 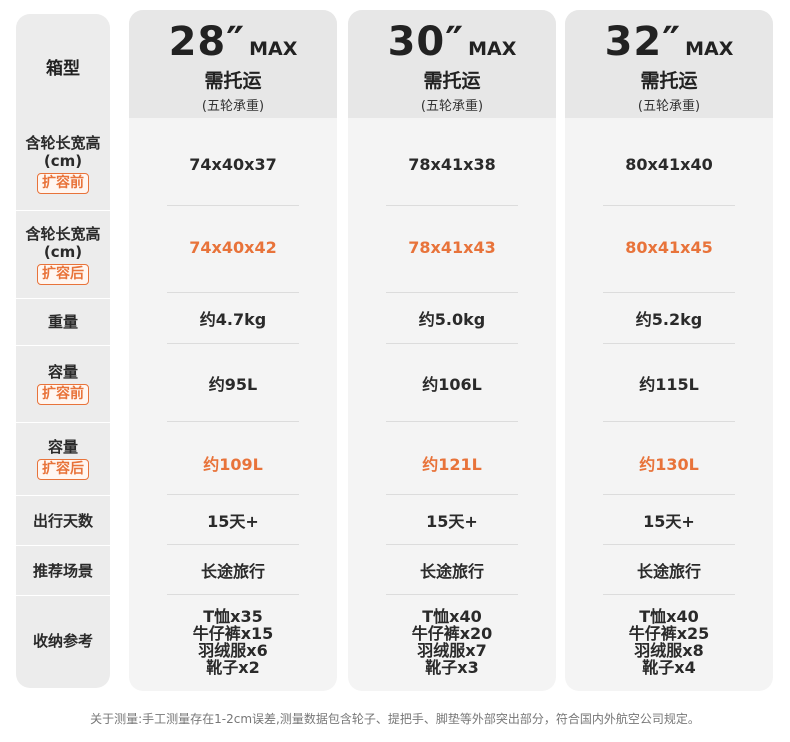 I want to click on label-text: 重量, so click(x=62, y=322).